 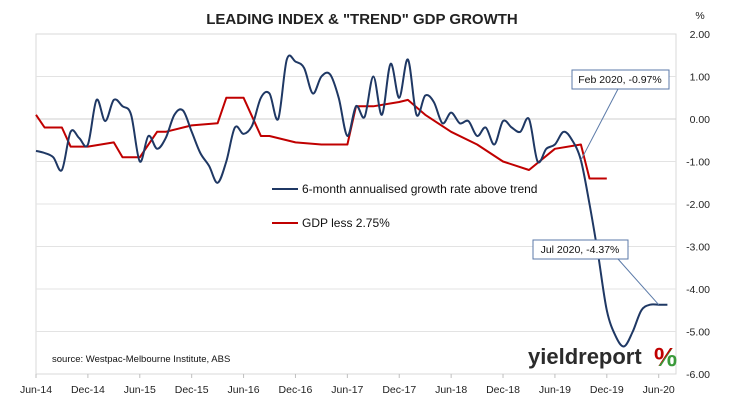 I want to click on chart-title: LEADING INDEX & "TREND" GDP GROWTH, so click(x=361, y=19).